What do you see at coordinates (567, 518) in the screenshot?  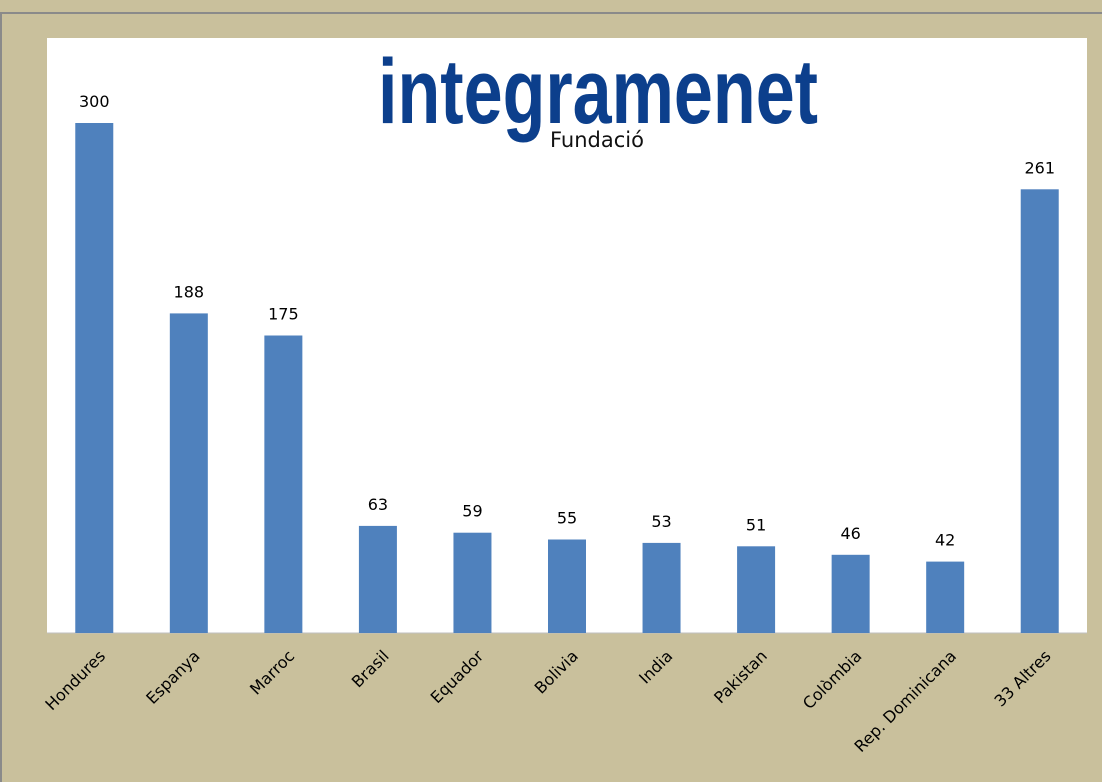 I see `value-label: 55` at bounding box center [567, 518].